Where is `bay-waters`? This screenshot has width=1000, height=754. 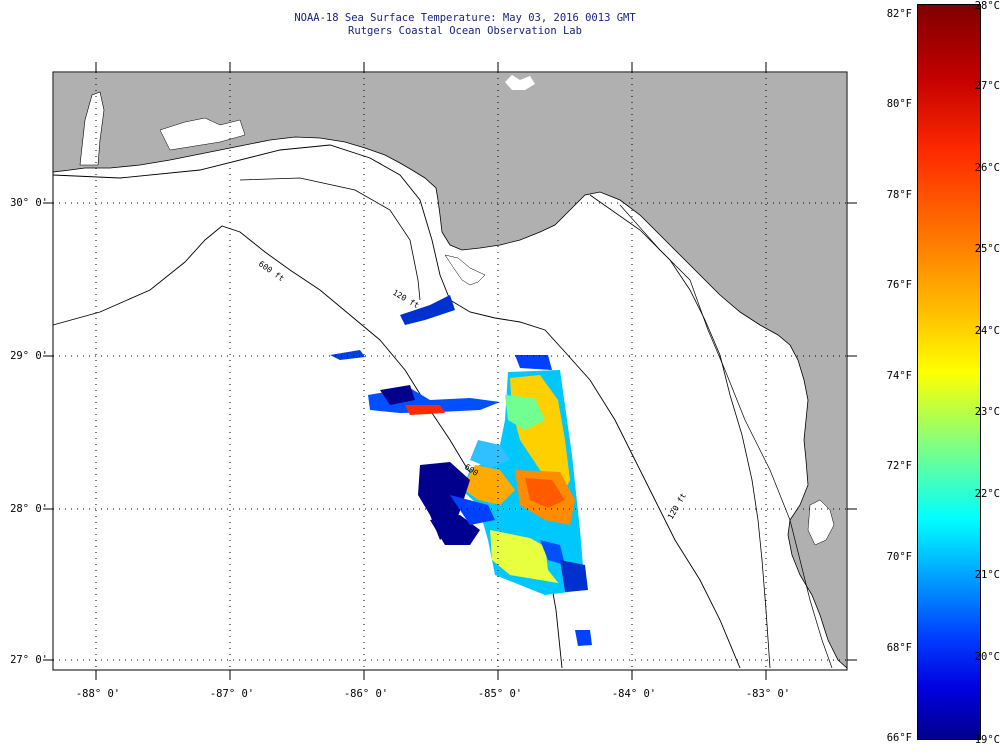
bay-waters is located at coordinates (202, 134).